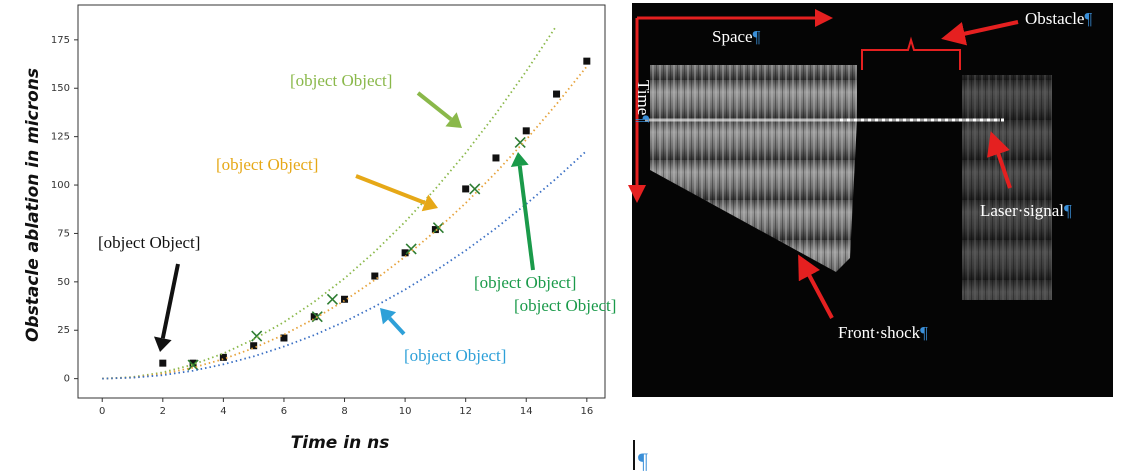  Describe the element at coordinates (60, 40) in the screenshot. I see `y-tick-label: 175` at that location.